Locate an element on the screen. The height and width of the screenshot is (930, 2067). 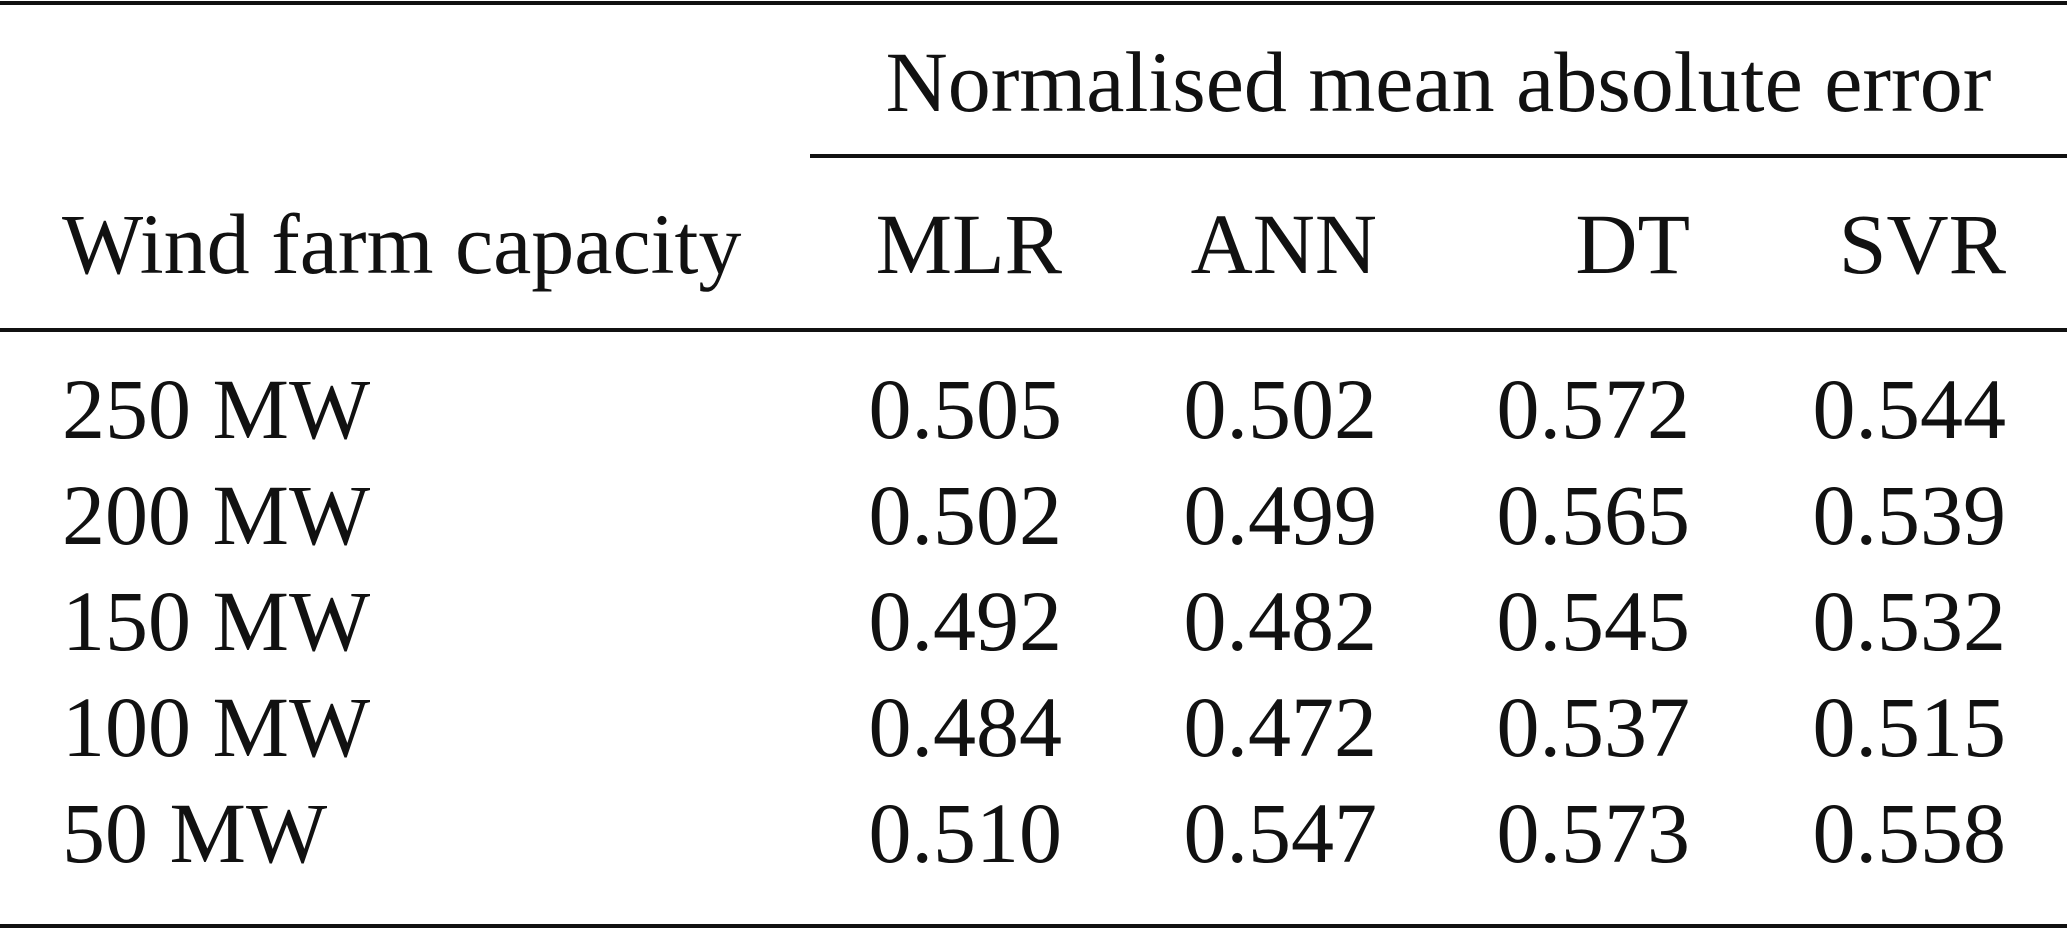
cell-value: 0.532 is located at coordinates (1909, 621).